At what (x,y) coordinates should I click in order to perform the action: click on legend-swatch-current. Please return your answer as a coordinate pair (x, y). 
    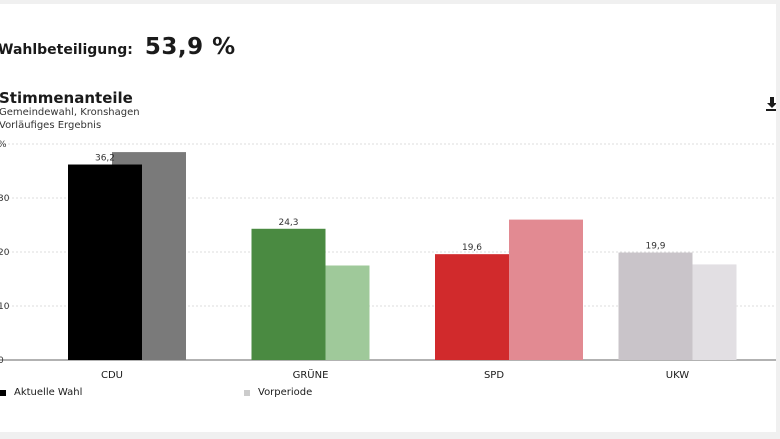
    Looking at the image, I should click on (3, 392).